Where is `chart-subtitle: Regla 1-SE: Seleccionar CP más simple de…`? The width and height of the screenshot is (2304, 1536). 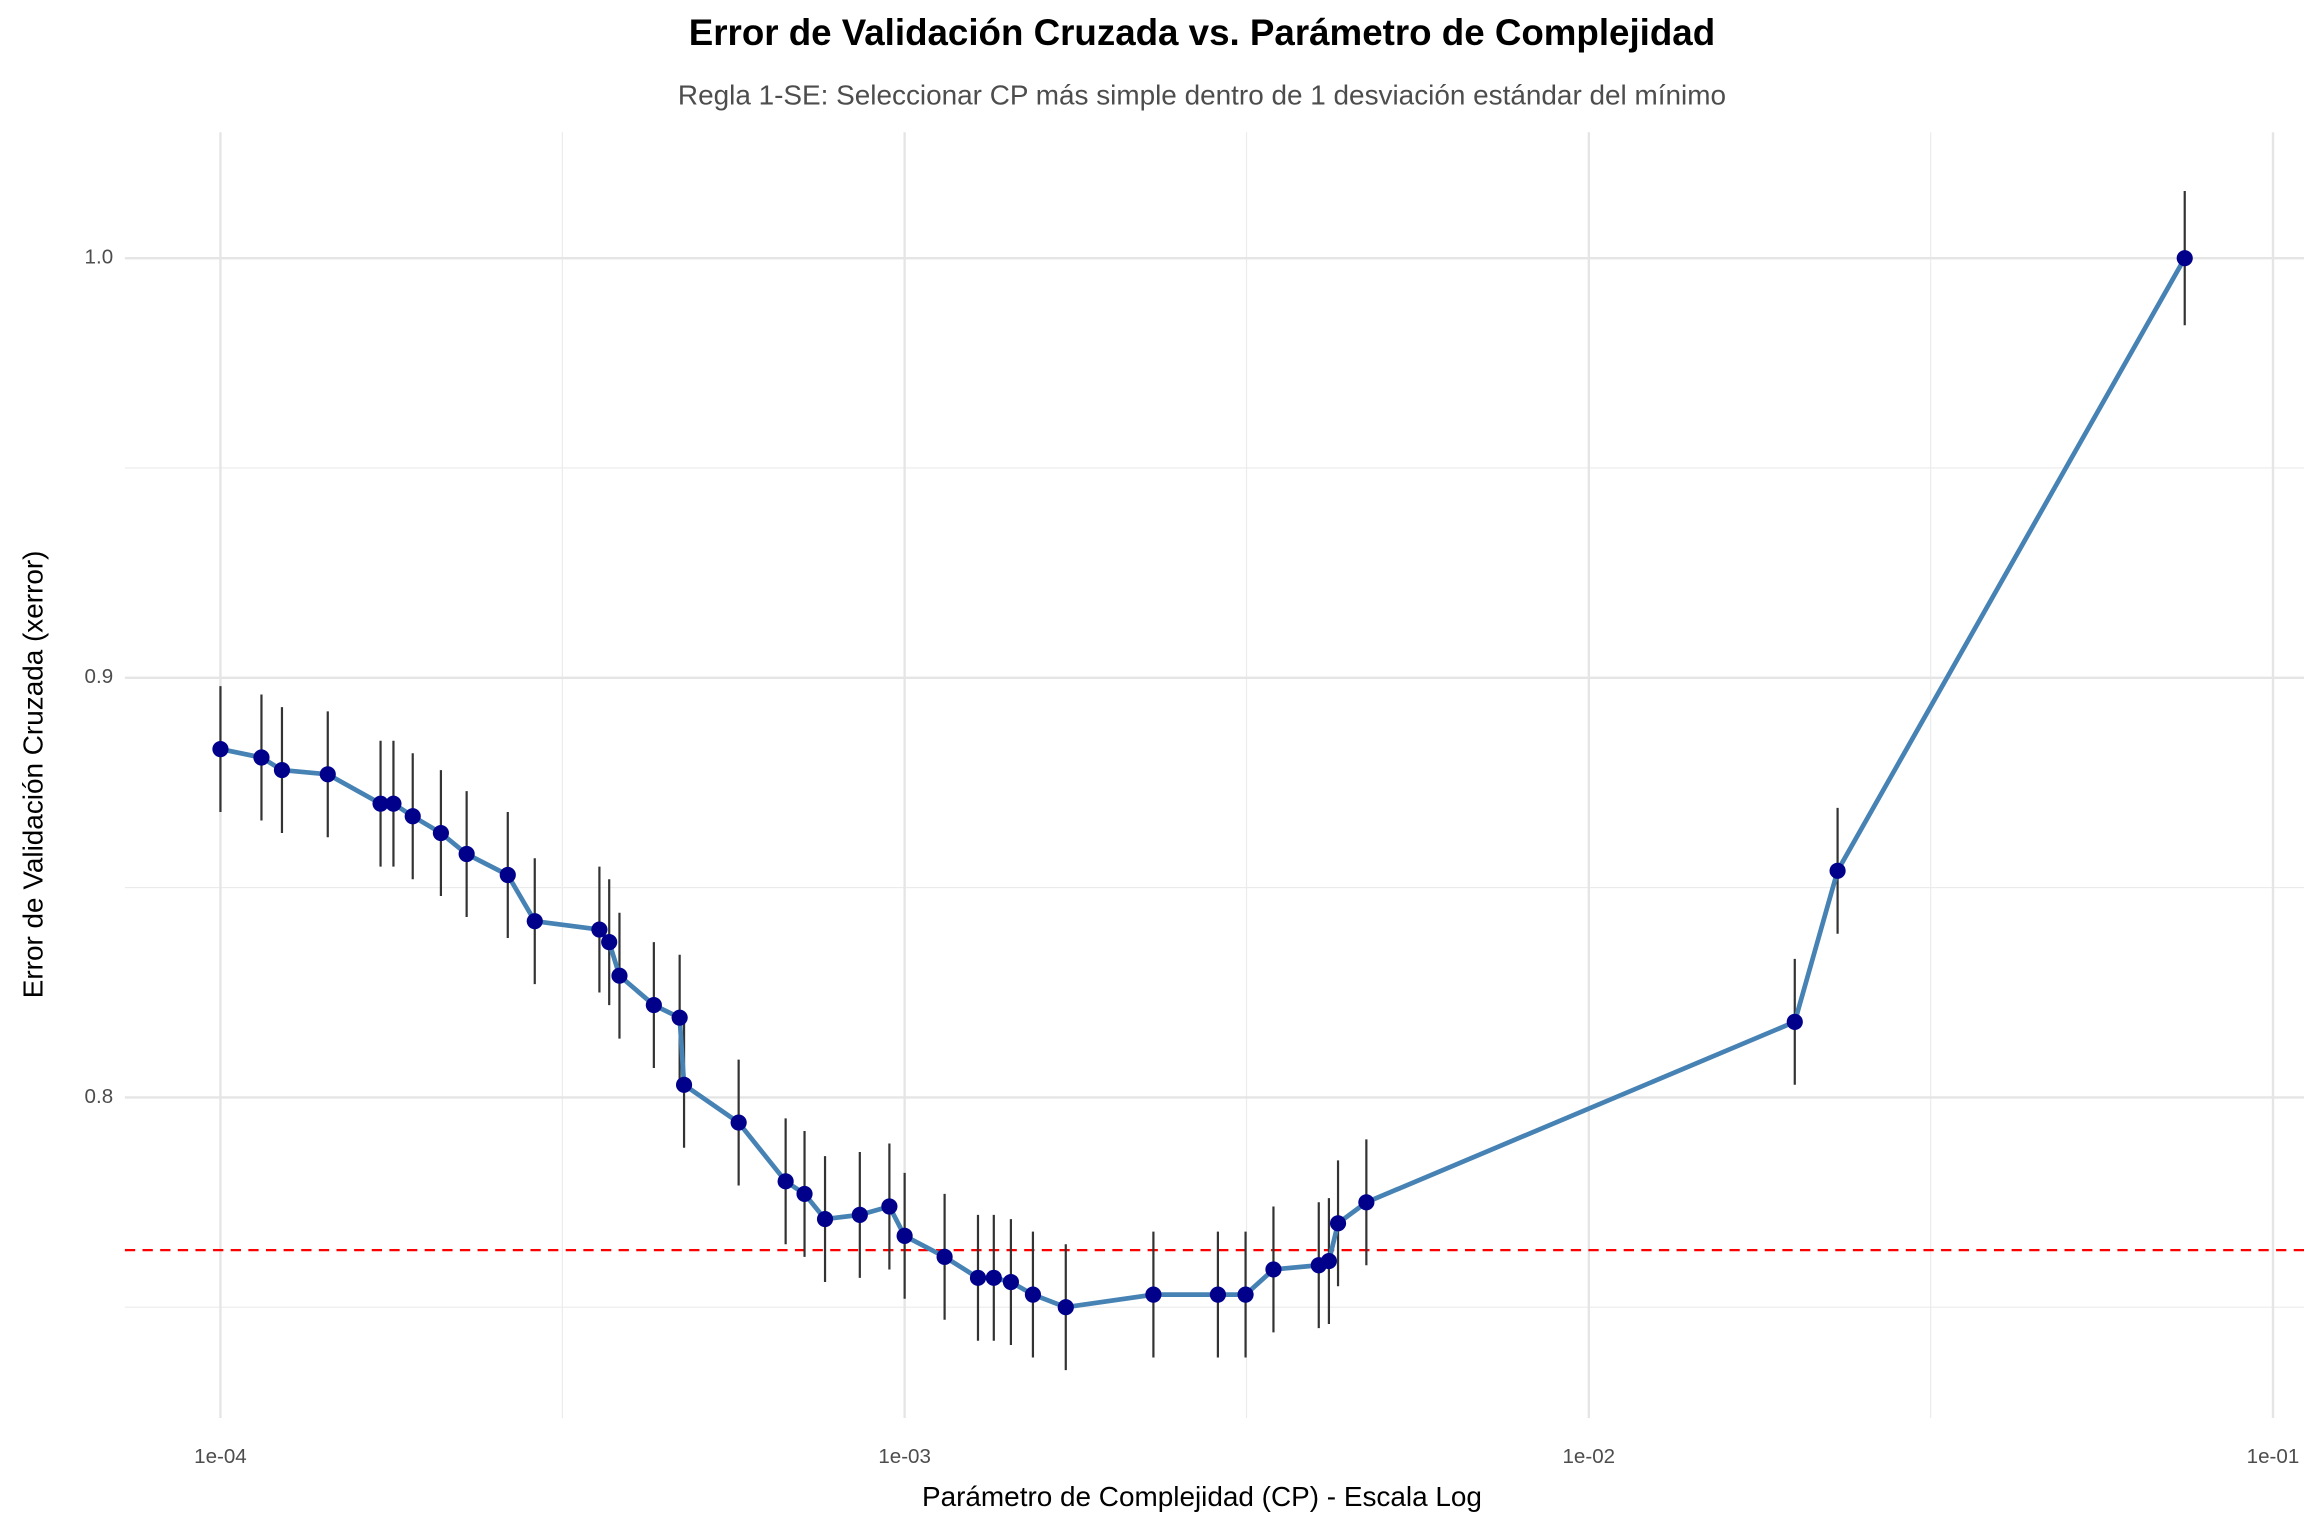 chart-subtitle: Regla 1-SE: Seleccionar CP más simple de… is located at coordinates (1202, 94).